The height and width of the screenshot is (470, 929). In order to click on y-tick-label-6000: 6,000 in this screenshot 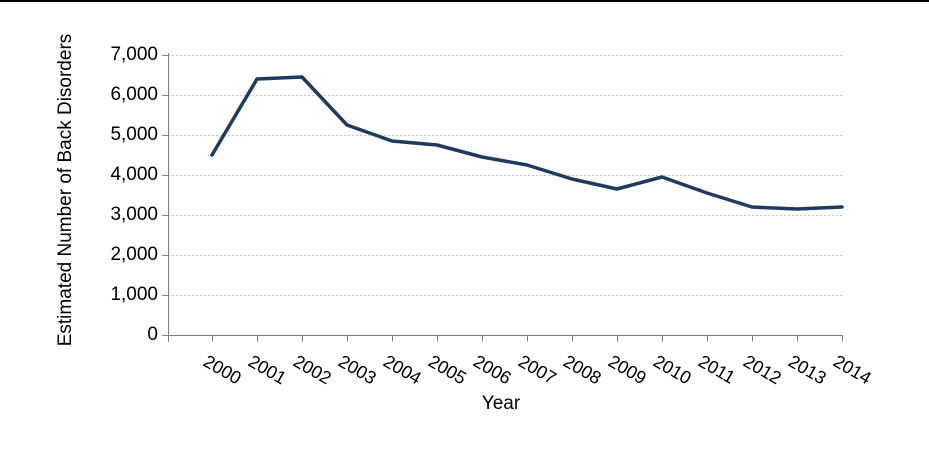, I will do `click(134, 94)`.